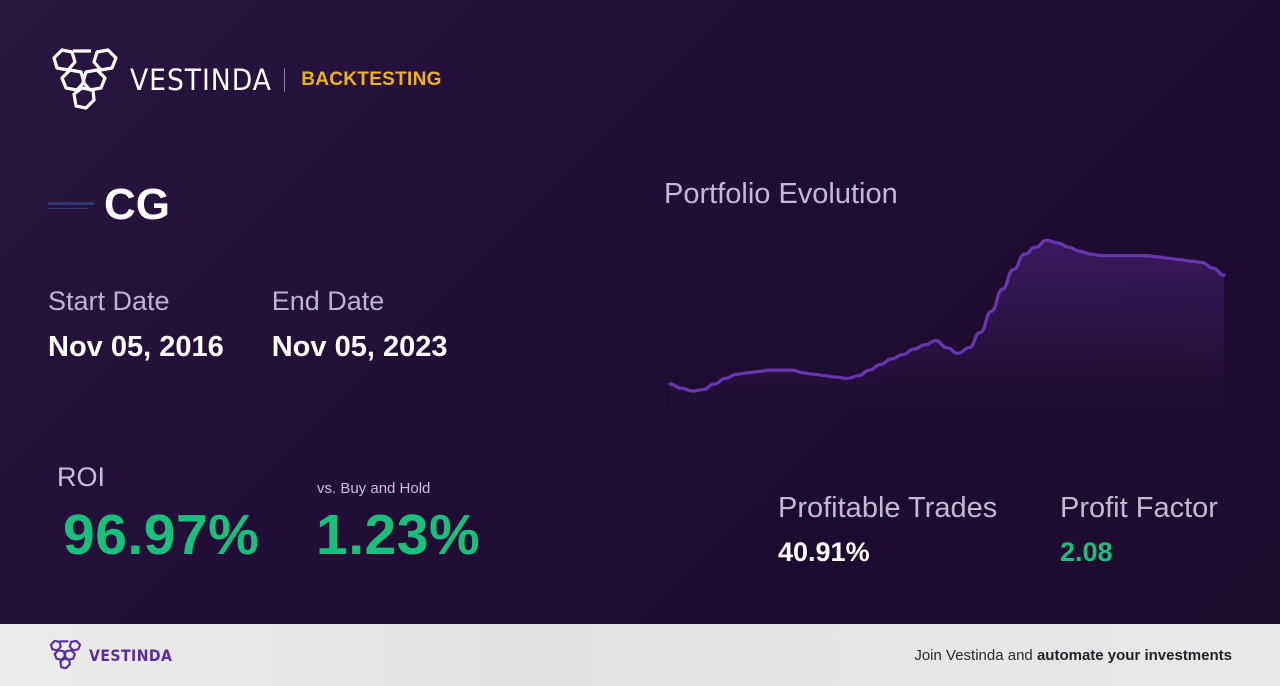  Describe the element at coordinates (1086, 552) in the screenshot. I see `profit-factor-value: 2.08` at that location.